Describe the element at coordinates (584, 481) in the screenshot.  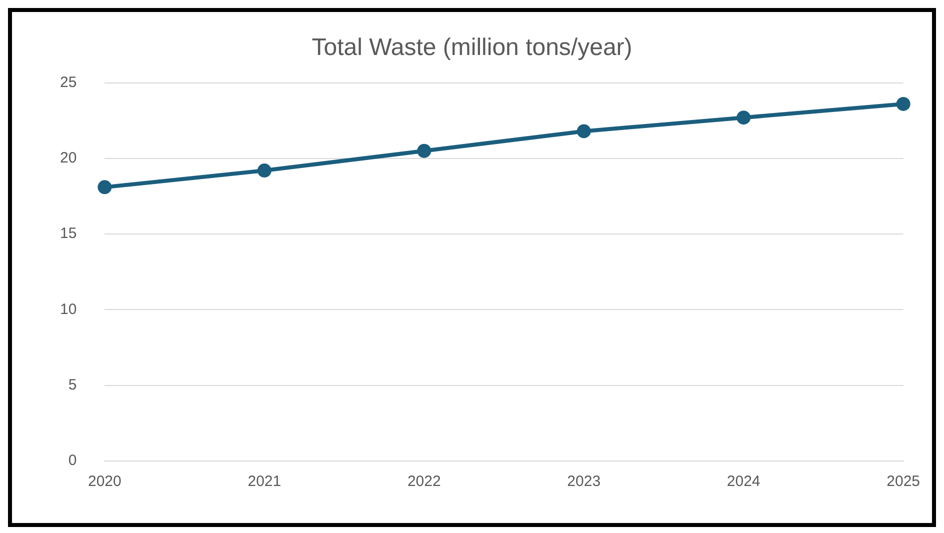
I see `x-tick-label: 2023` at that location.